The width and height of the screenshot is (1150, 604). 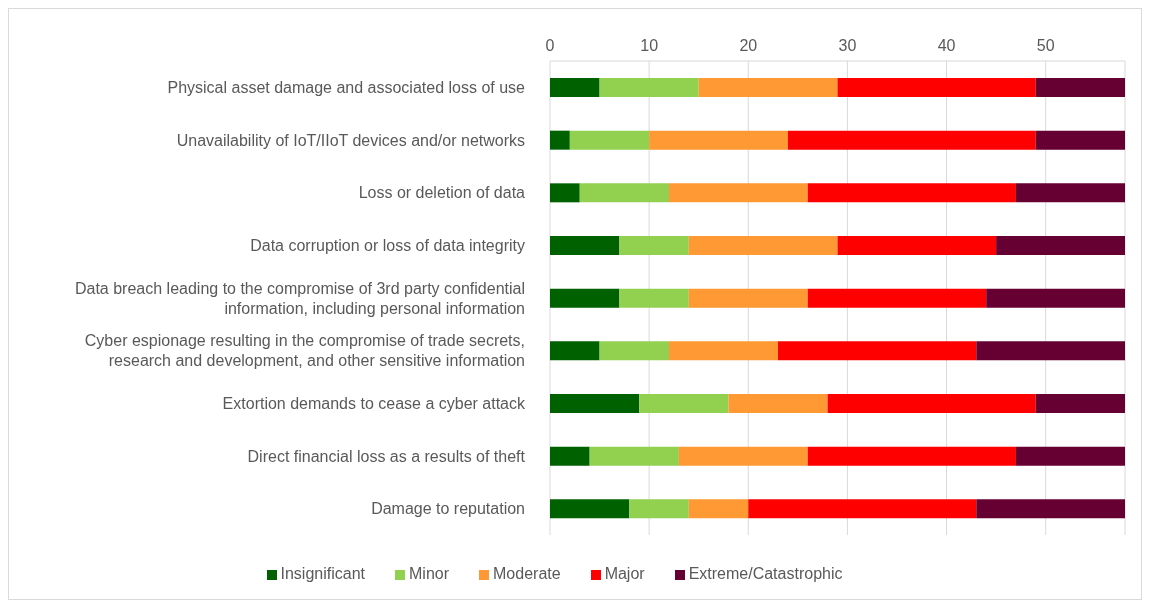 I want to click on y-tick-label: Physical asset damage and associated loss of use, so click(x=346, y=87).